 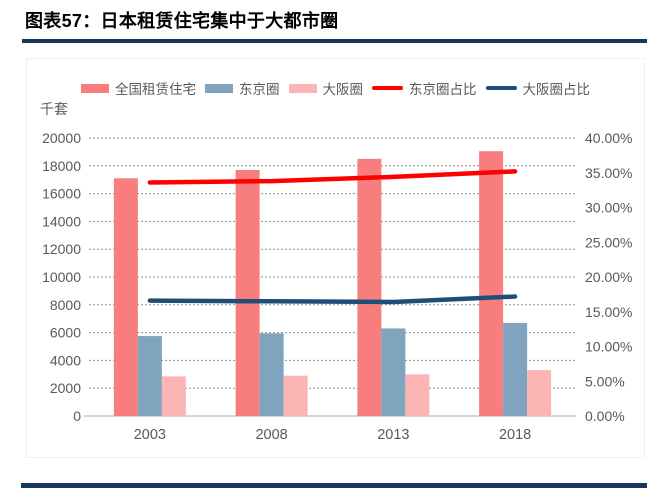 I want to click on left-axis-tick-label: 8000, so click(x=65, y=305).